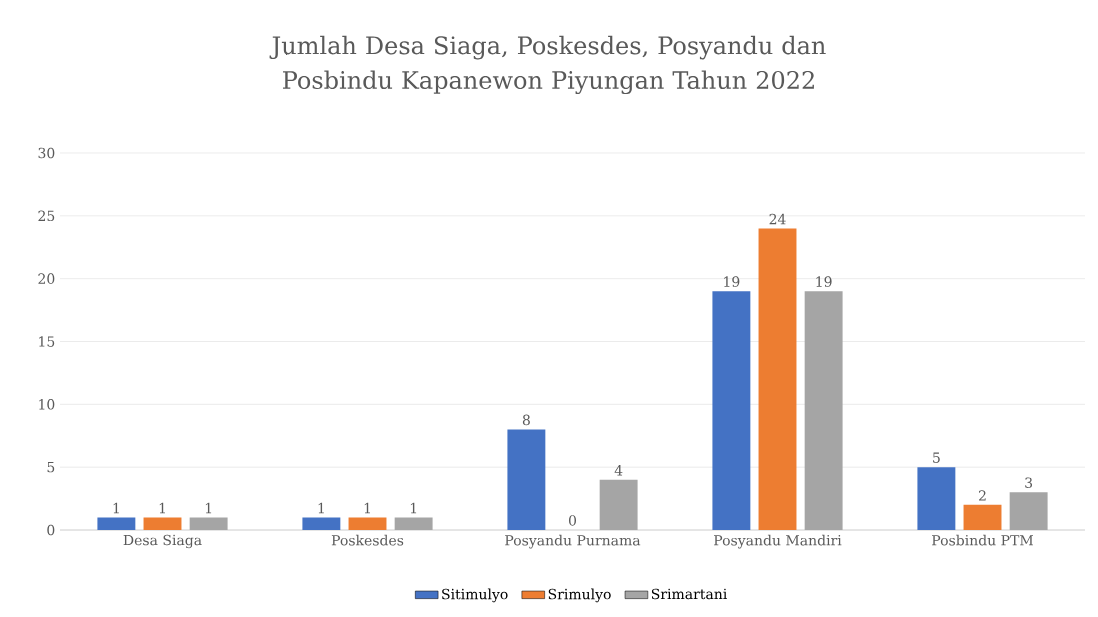 Image resolution: width=1098 pixels, height=617 pixels. I want to click on legend-label: Srimartani, so click(689, 594).